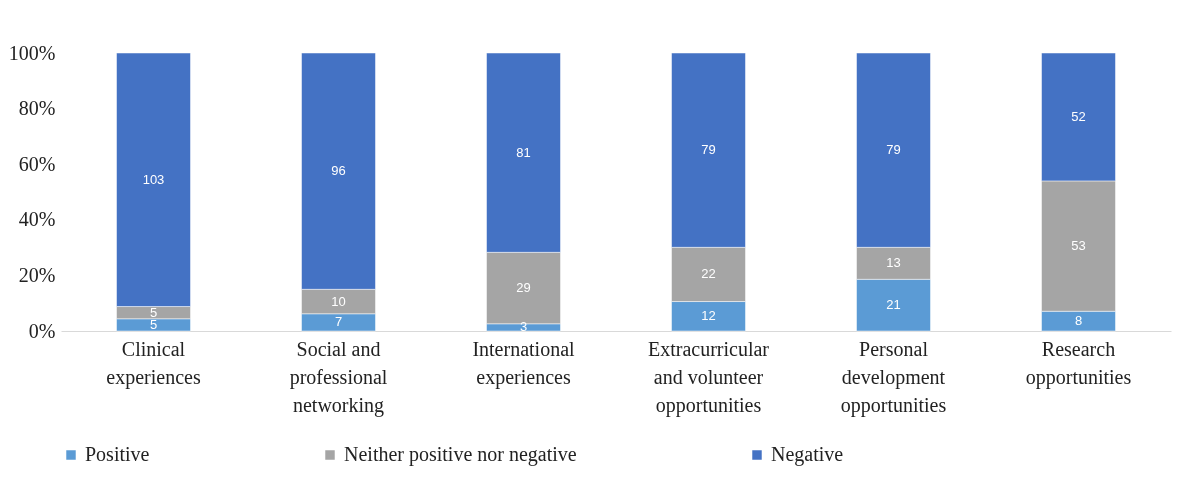 The image size is (1200, 486). What do you see at coordinates (37, 274) in the screenshot?
I see `y-tick-label: 20%` at bounding box center [37, 274].